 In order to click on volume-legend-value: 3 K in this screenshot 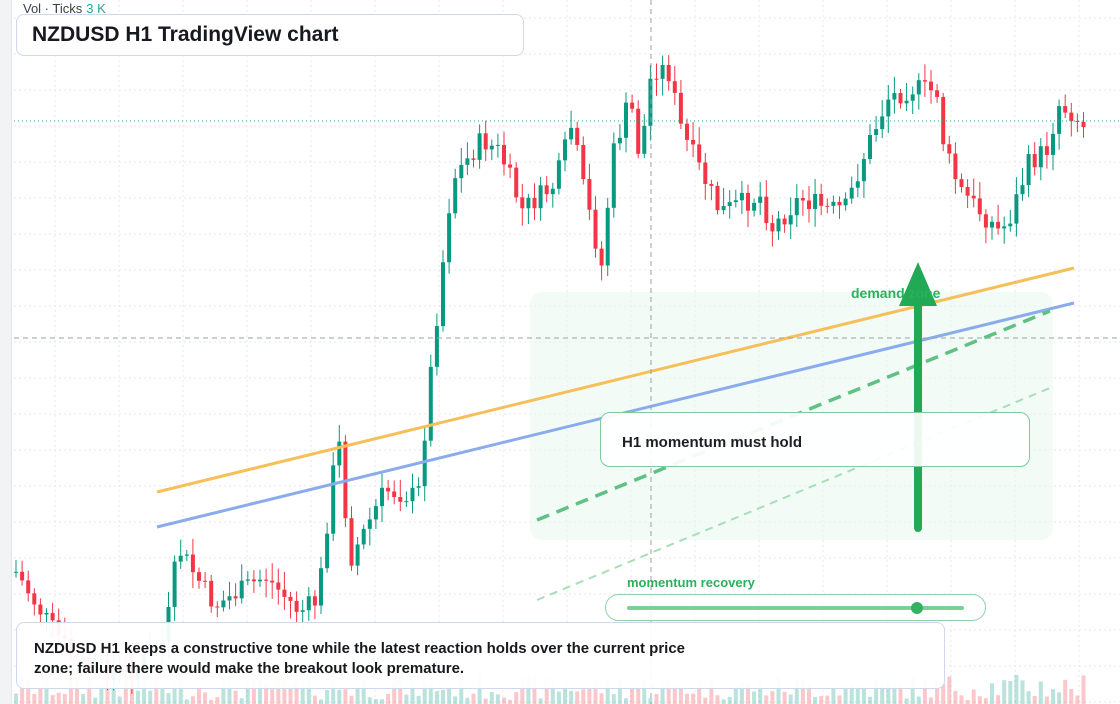, I will do `click(96, 8)`.